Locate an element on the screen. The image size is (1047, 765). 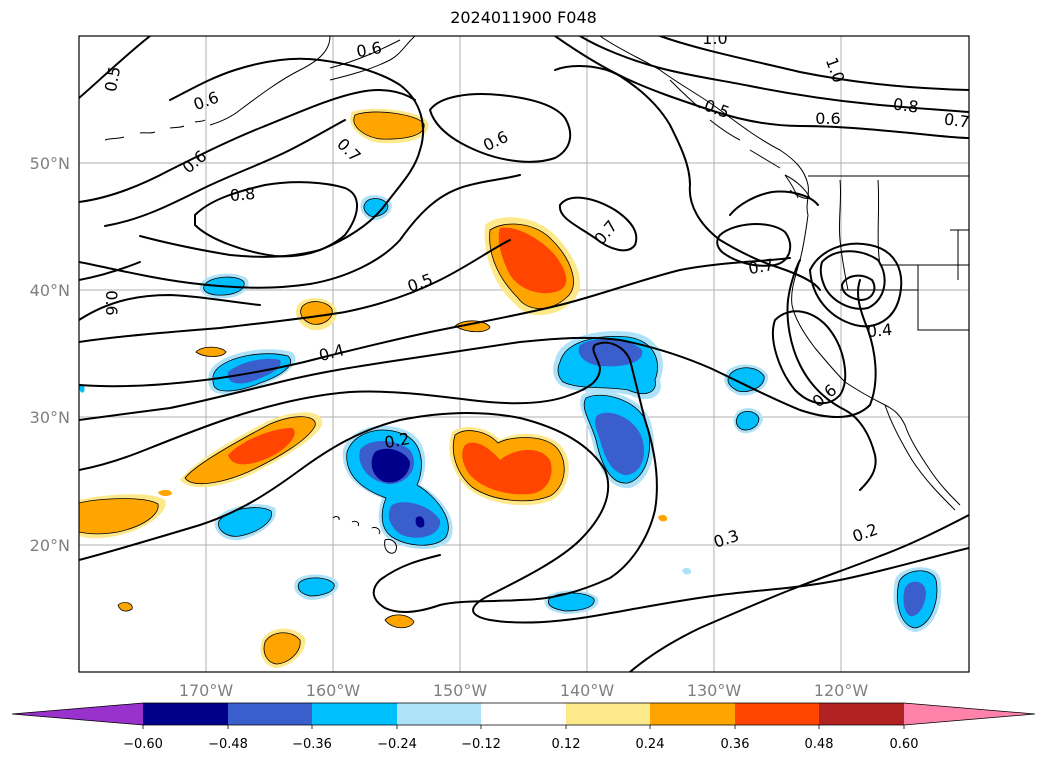
colorbar-tick-label: −0.24 is located at coordinates (397, 744).